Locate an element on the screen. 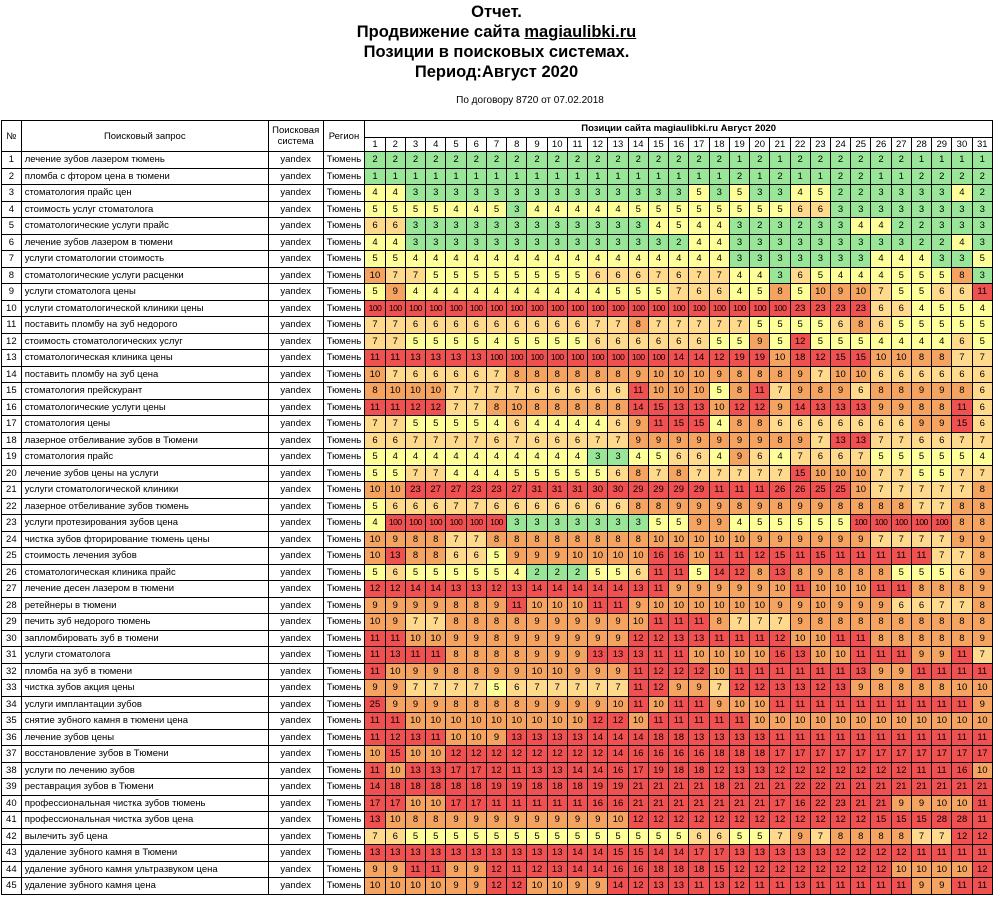  position-cell: 16 is located at coordinates (638, 869).